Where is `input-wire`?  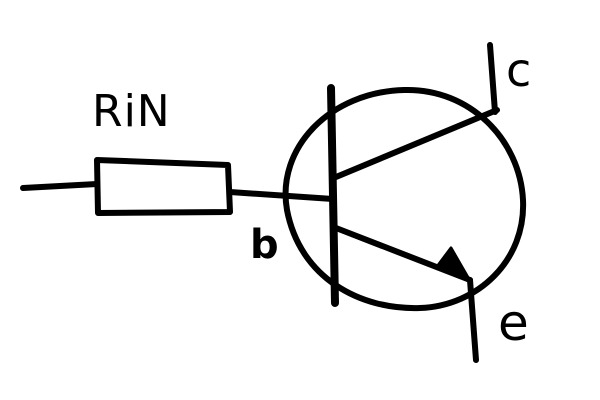
input-wire is located at coordinates (60, 186).